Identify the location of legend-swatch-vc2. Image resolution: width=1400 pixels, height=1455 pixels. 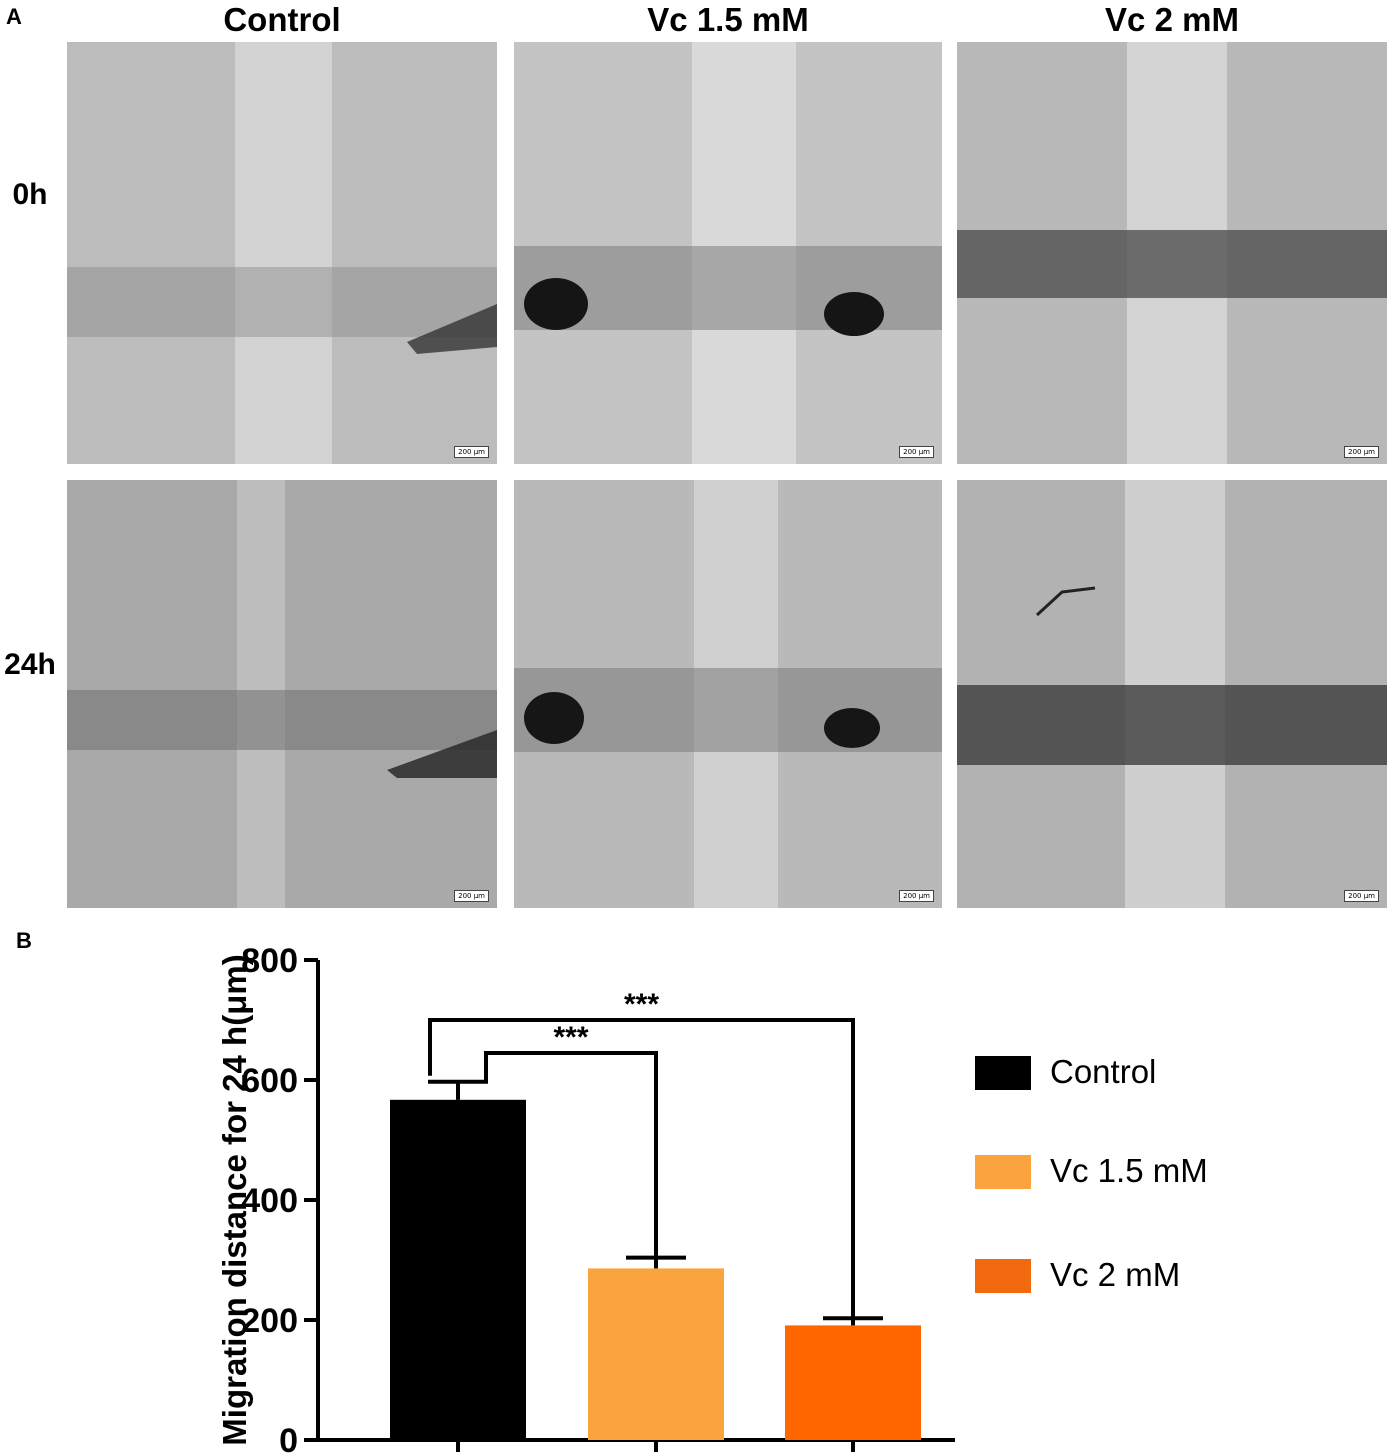
(1003, 1276).